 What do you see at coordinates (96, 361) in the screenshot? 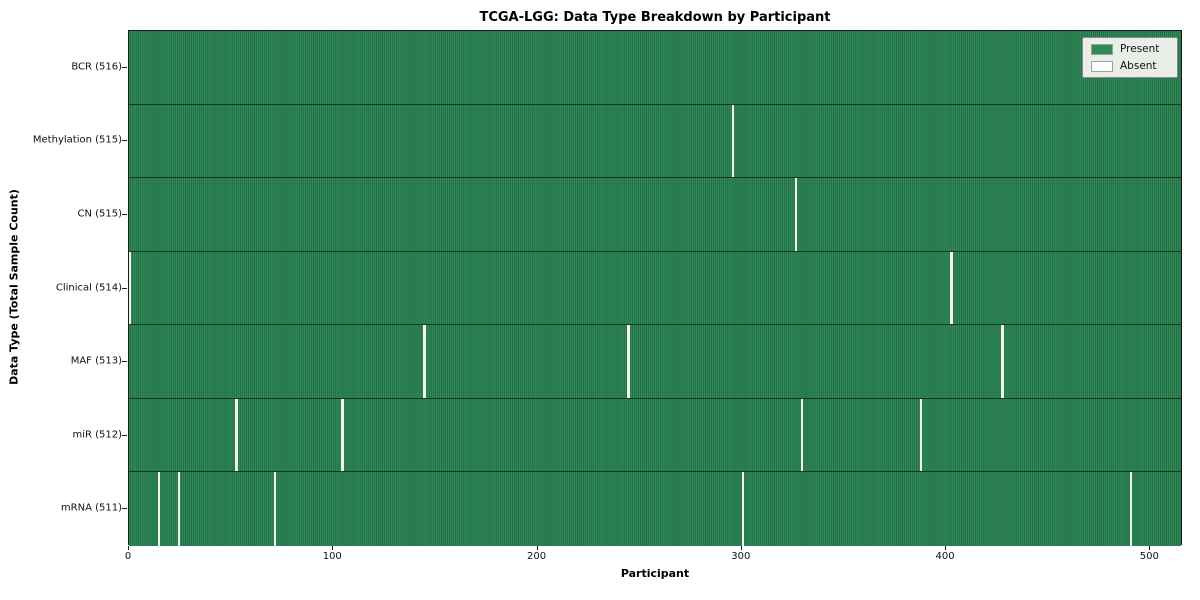
I see `ytick-label-maf: MAF (513)` at bounding box center [96, 361].